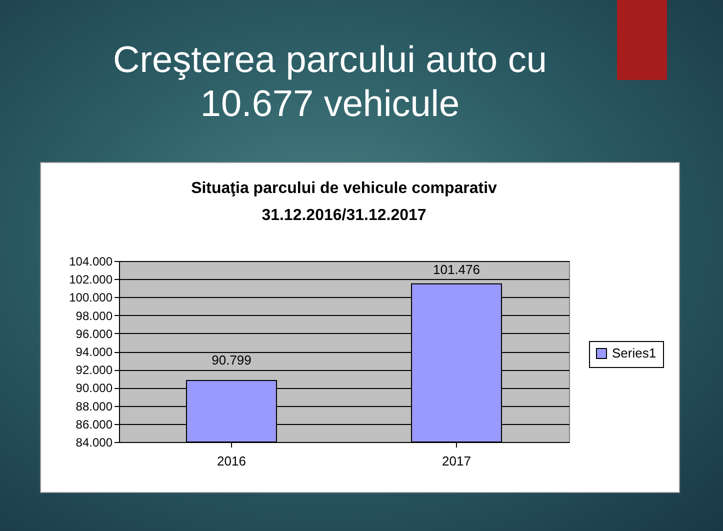 Image resolution: width=723 pixels, height=531 pixels. I want to click on data-label: 101.476, so click(456, 270).